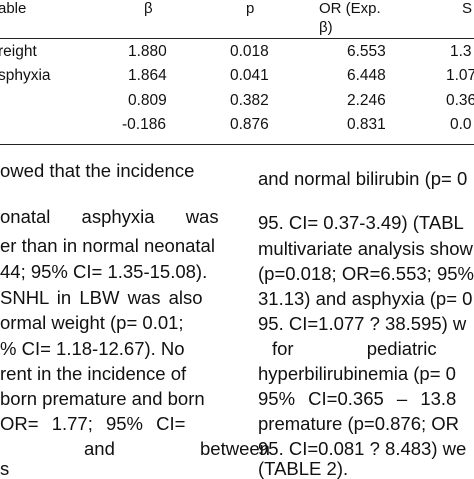 This screenshot has width=474, height=479. Describe the element at coordinates (326, 27) in the screenshot. I see `table-header-or-cont: β)` at that location.